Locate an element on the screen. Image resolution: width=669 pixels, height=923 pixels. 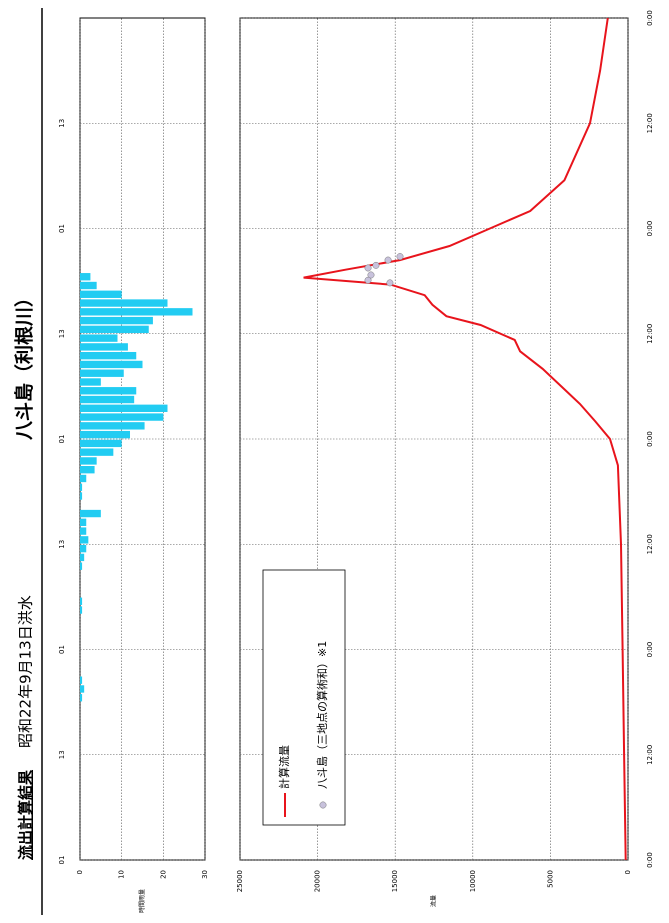
legend-label: 計算流量 is located at coordinates (284, 767).